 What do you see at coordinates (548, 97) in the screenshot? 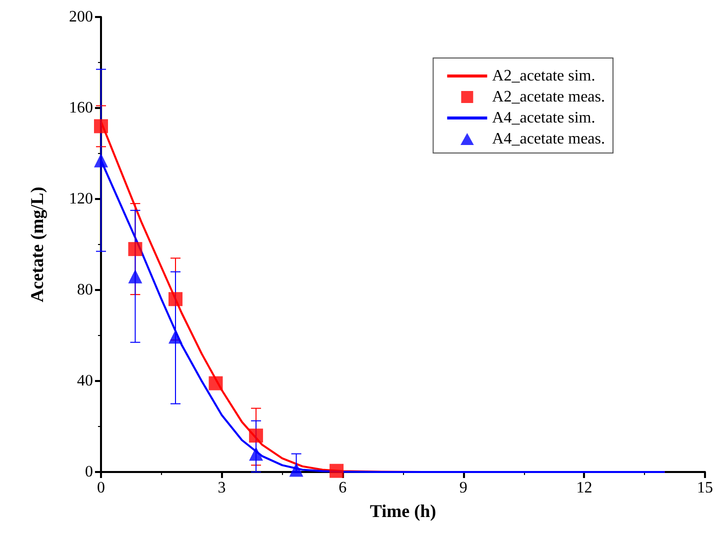
I see `legend-label: A2_acetate meas.` at bounding box center [548, 97].